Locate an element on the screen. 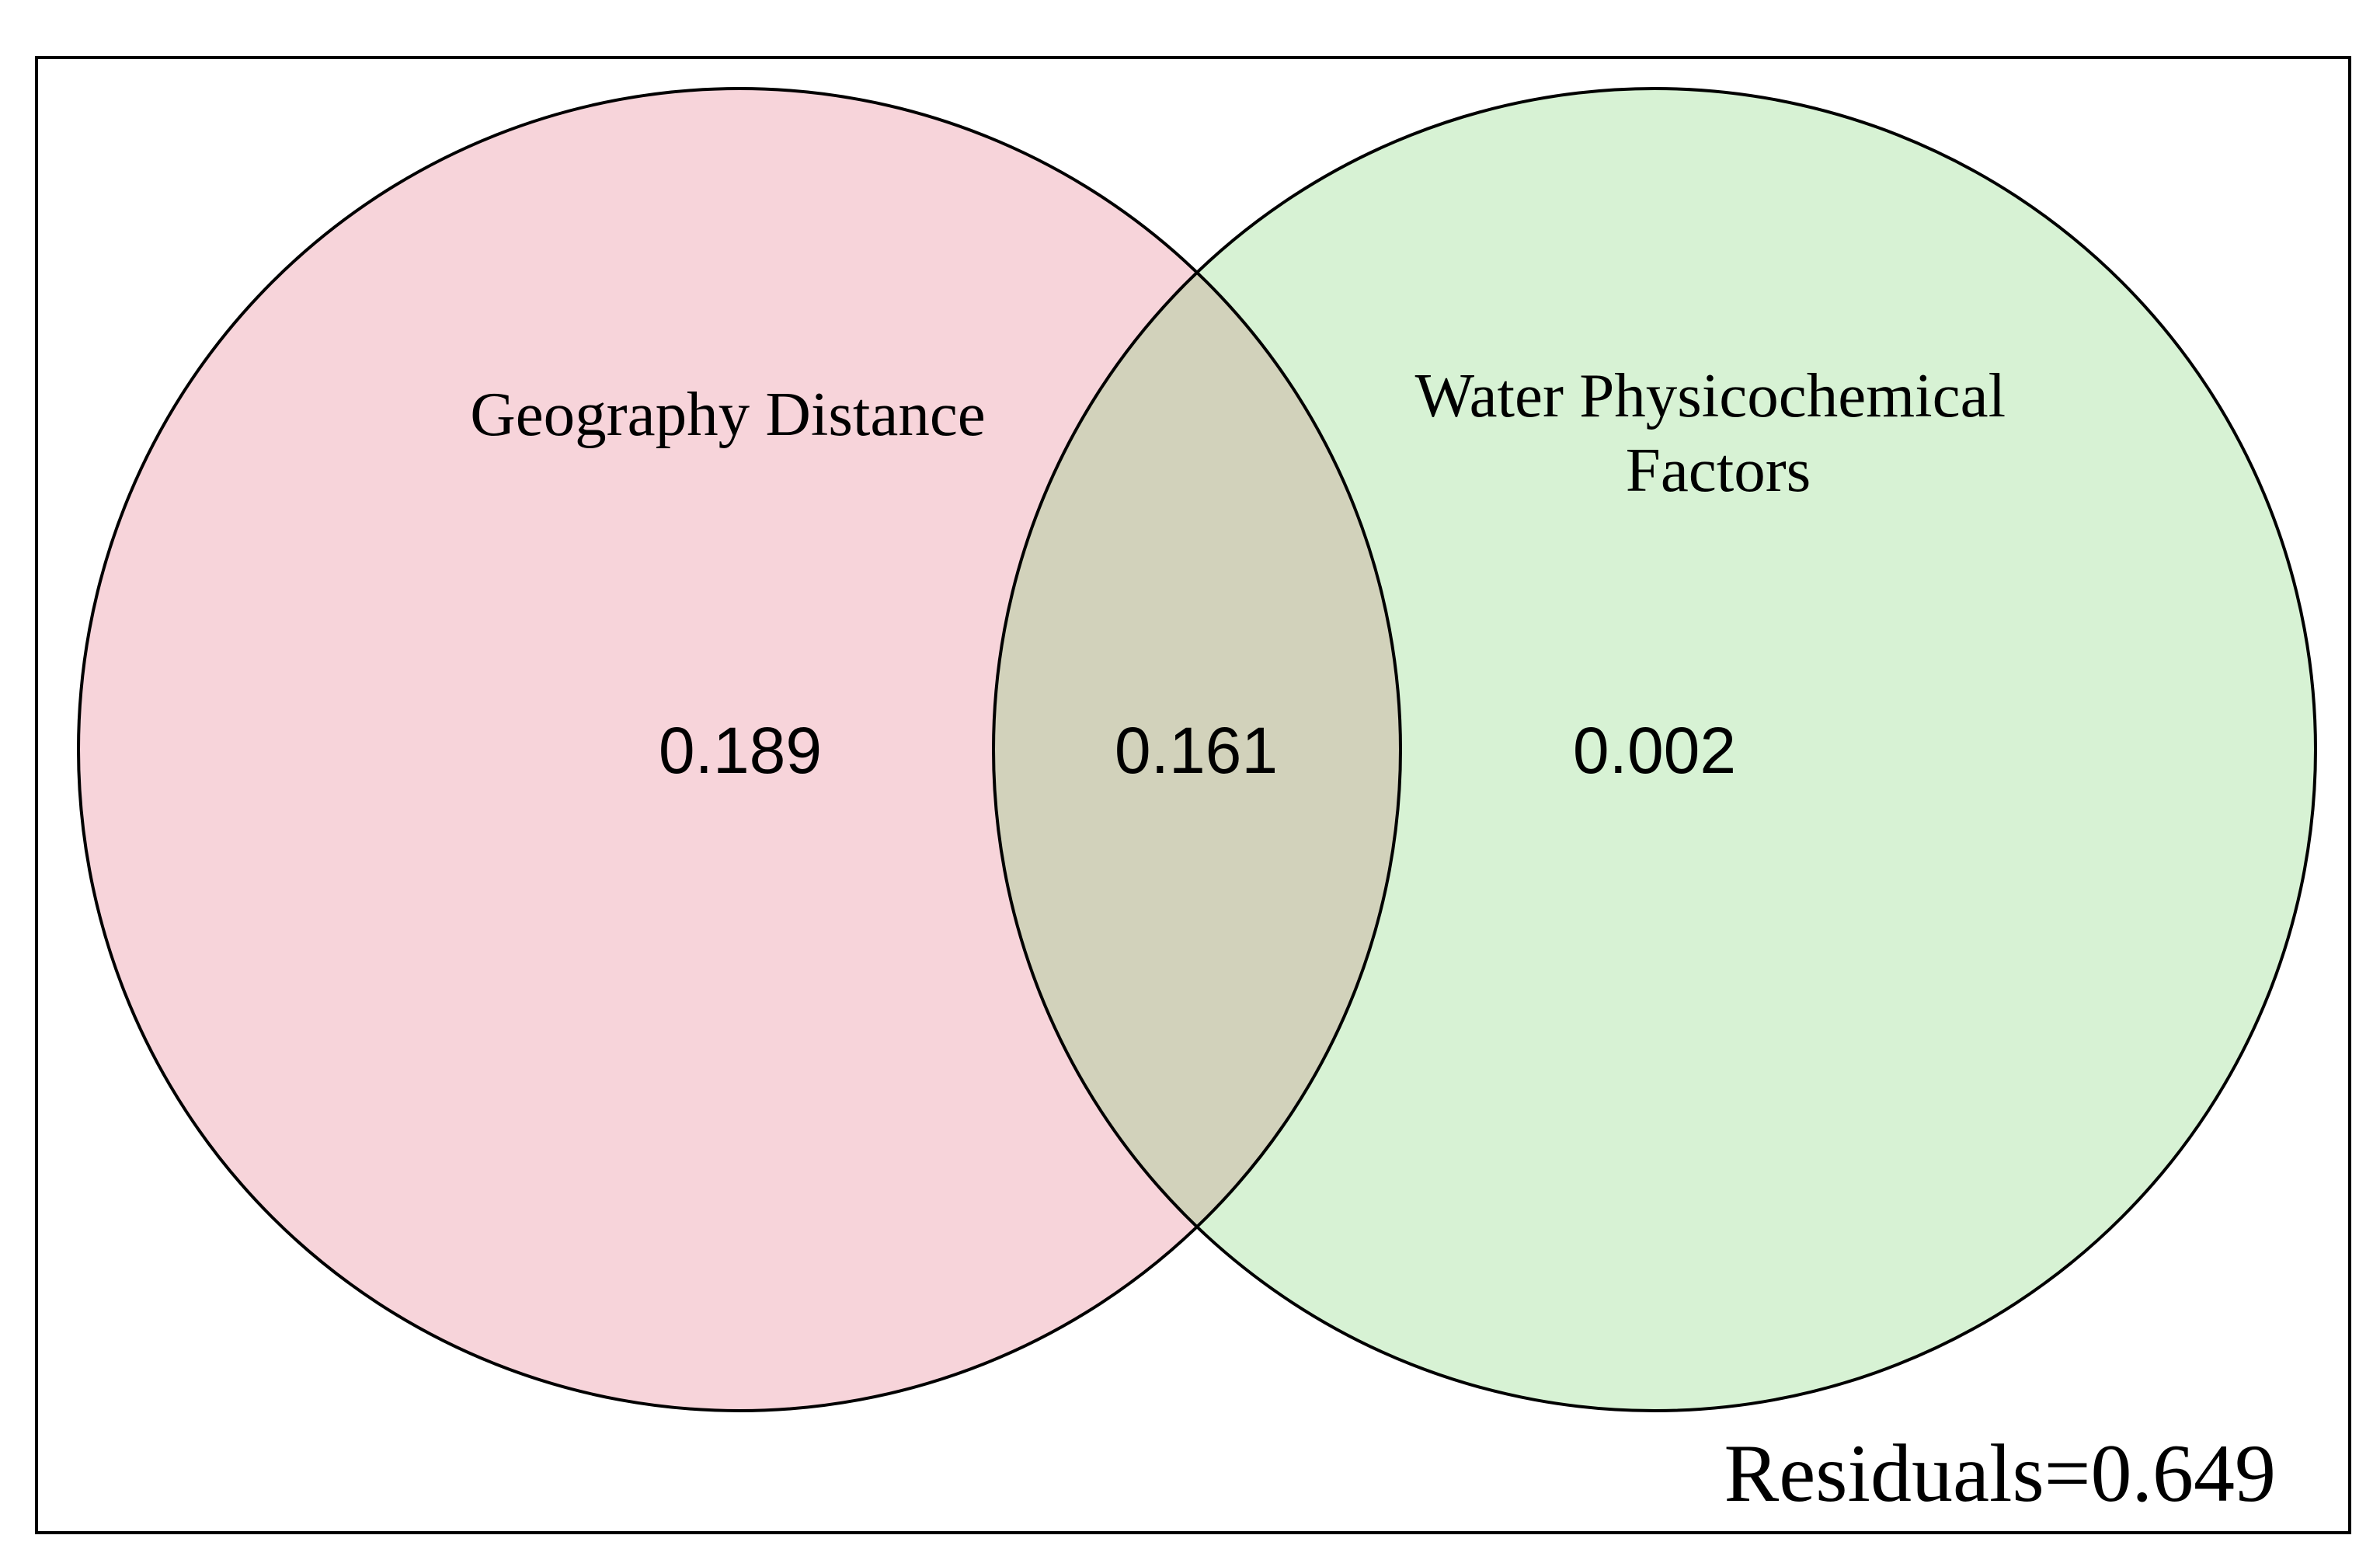 The height and width of the screenshot is (1556, 2380). water-only-value: 0.002 is located at coordinates (1654, 750).